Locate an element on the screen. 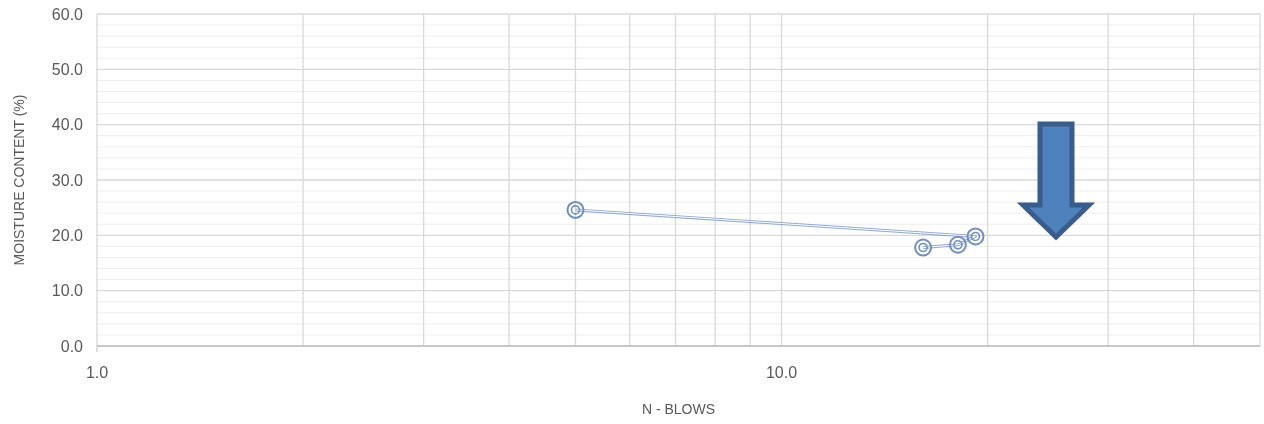 This screenshot has height=424, width=1264. y-tick-label: 60.0 is located at coordinates (67, 14).